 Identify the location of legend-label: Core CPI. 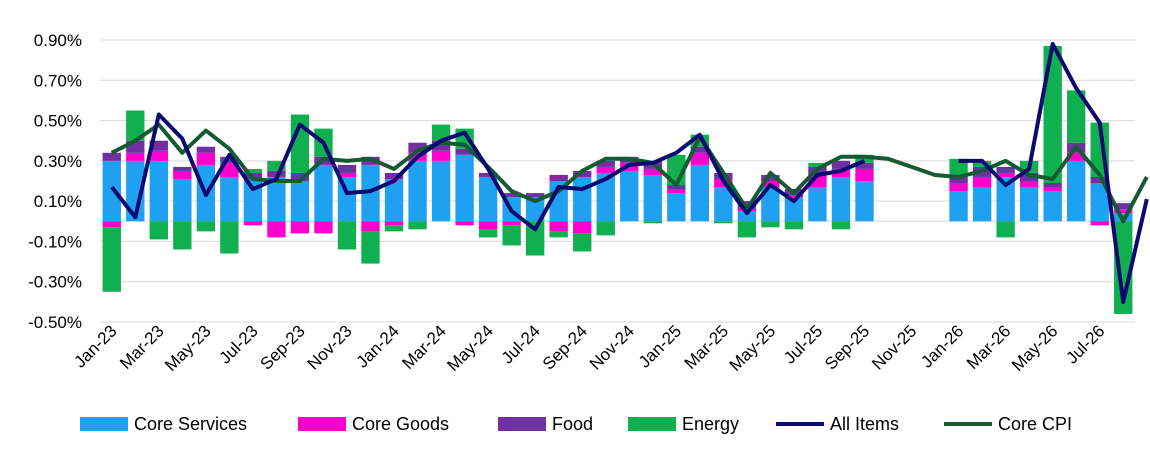
(1035, 424).